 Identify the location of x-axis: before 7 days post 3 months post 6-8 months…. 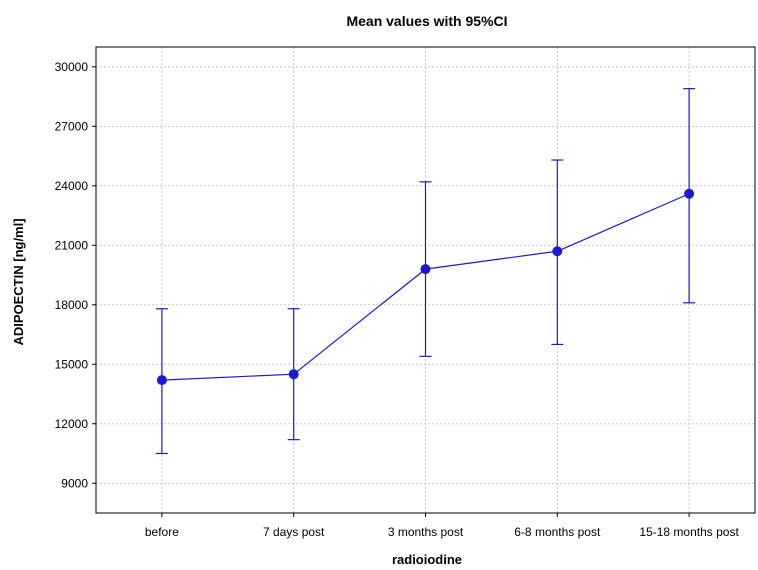
(442, 526).